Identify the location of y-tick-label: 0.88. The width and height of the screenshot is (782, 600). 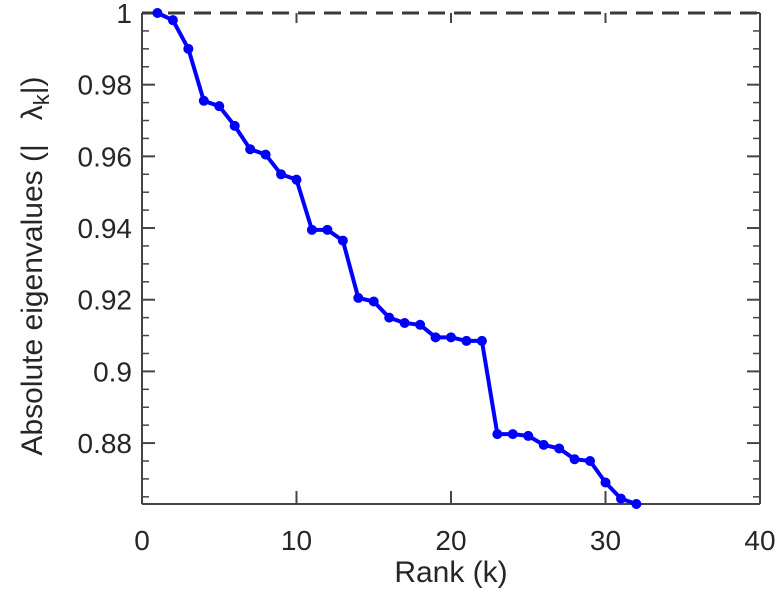
(105, 443).